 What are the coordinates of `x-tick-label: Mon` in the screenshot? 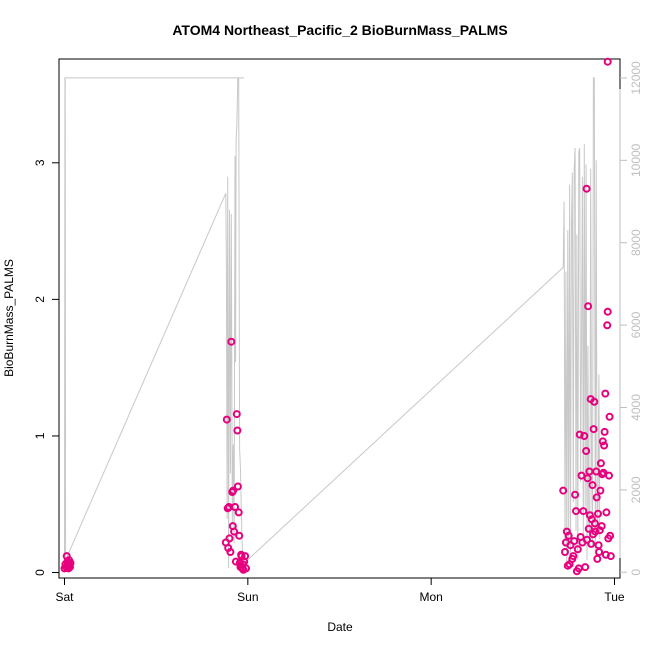 It's located at (430, 597).